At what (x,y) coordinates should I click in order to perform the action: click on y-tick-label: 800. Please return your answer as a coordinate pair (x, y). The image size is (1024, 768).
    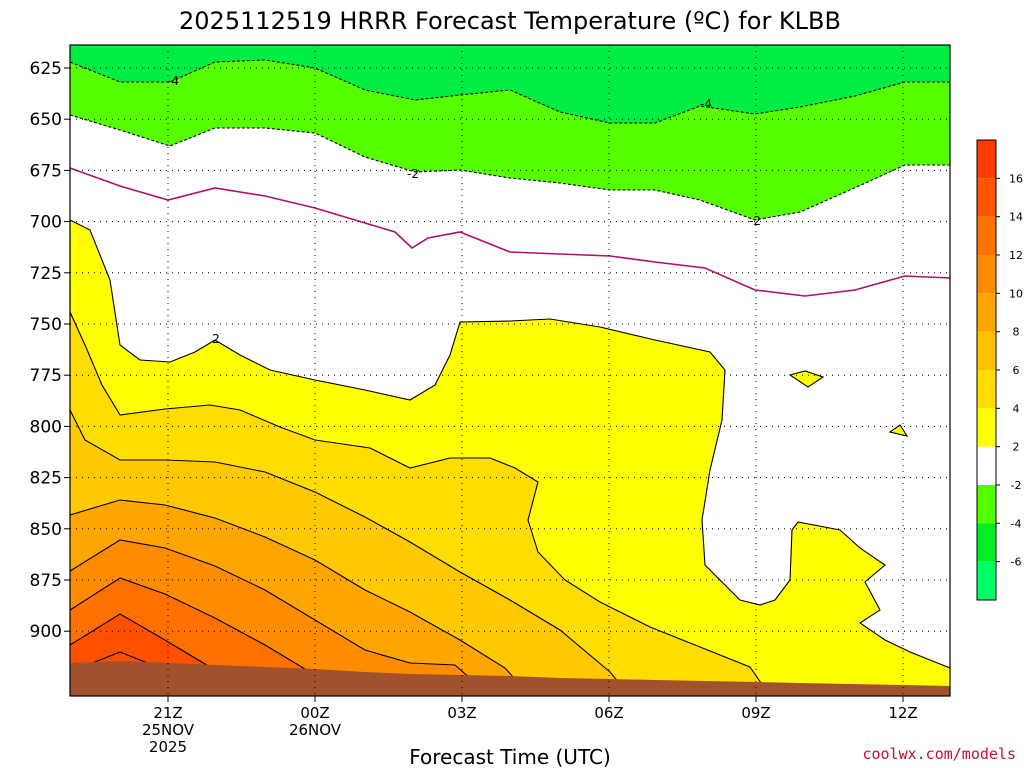
    Looking at the image, I should click on (46, 427).